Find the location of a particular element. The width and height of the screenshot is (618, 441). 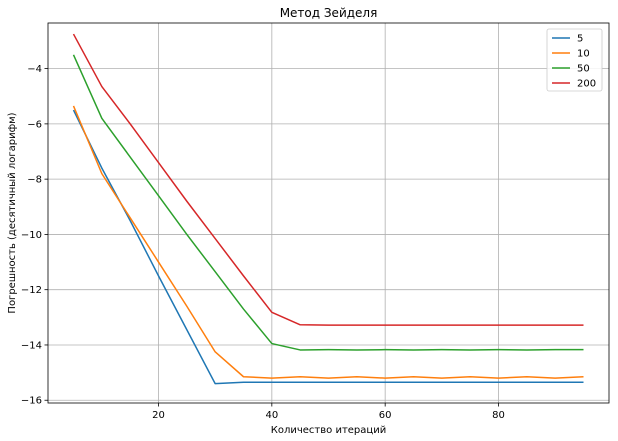

legend-box is located at coordinates (574, 60).